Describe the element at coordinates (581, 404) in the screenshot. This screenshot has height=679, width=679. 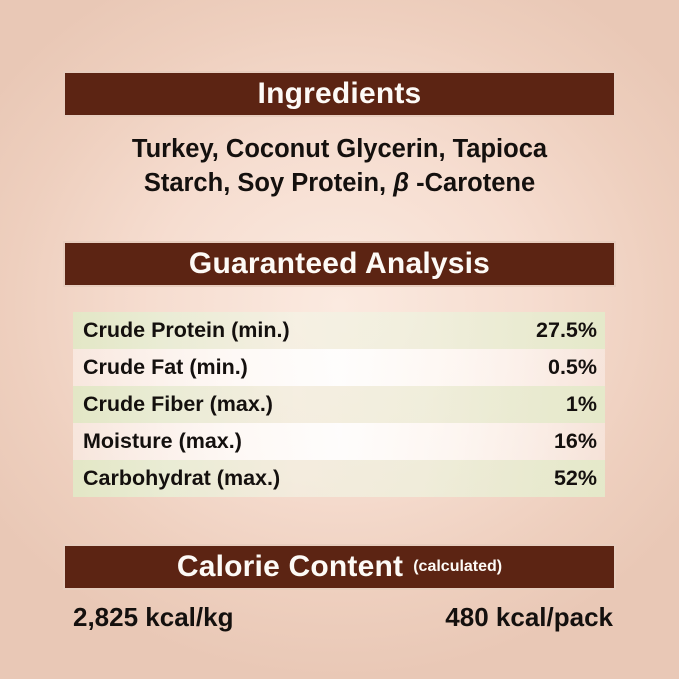
I see `nutrient-value: 1%` at that location.